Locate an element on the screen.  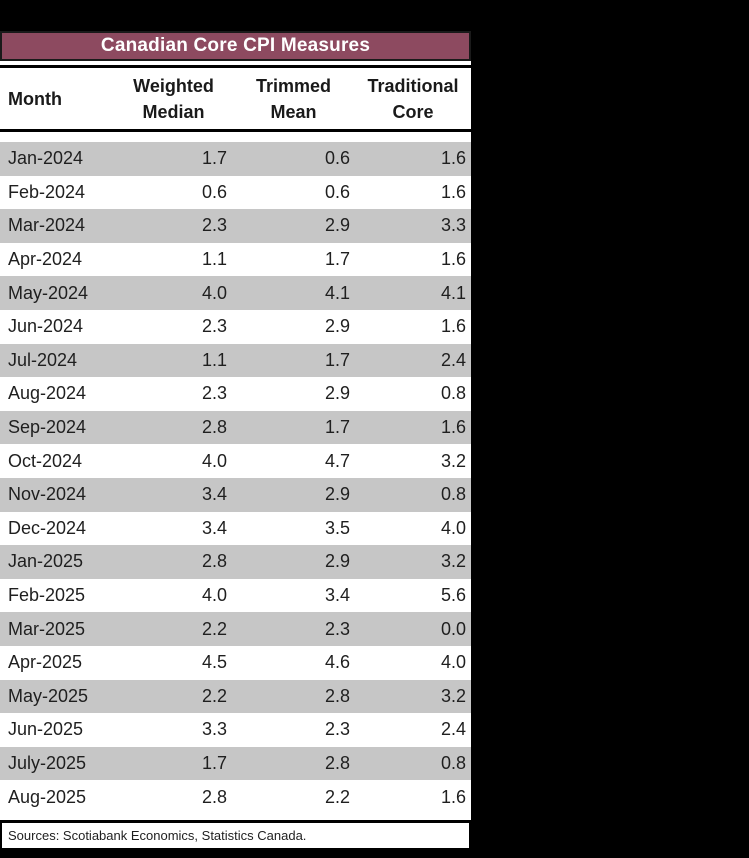
table-row: Sep-2024 2.8 1.7 1.6 is located at coordinates (235, 427).